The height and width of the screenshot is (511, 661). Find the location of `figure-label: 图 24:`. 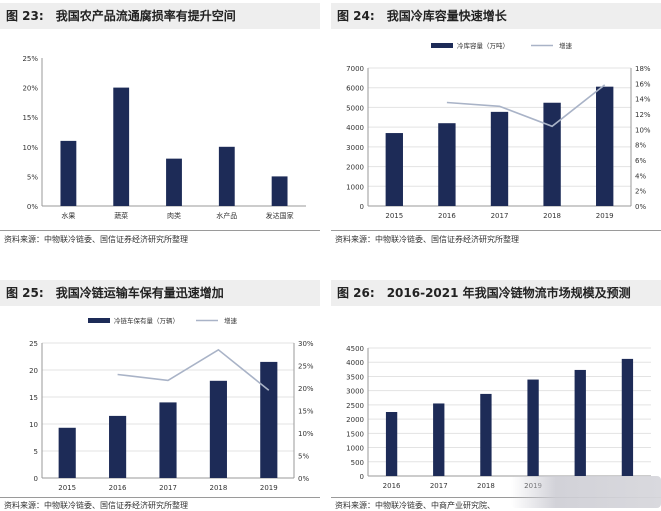

figure-label: 图 24: is located at coordinates (356, 16).